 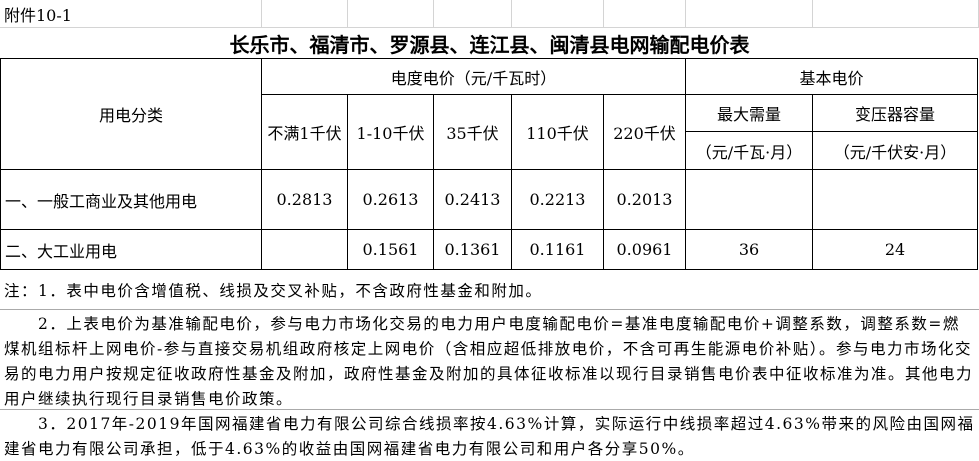 I want to click on header-transformer: 变压器容量, so click(x=895, y=113).